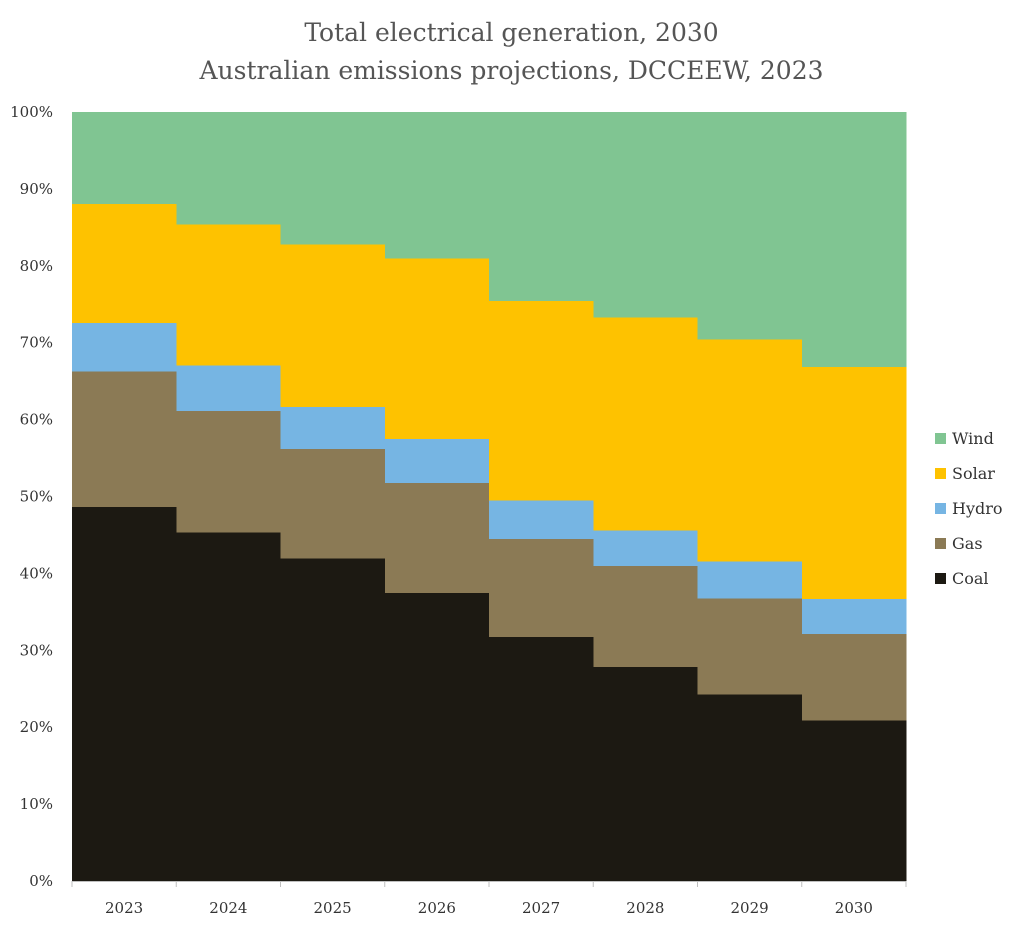 The image size is (1023, 930). I want to click on area-segment-solar-2026, so click(437, 349).